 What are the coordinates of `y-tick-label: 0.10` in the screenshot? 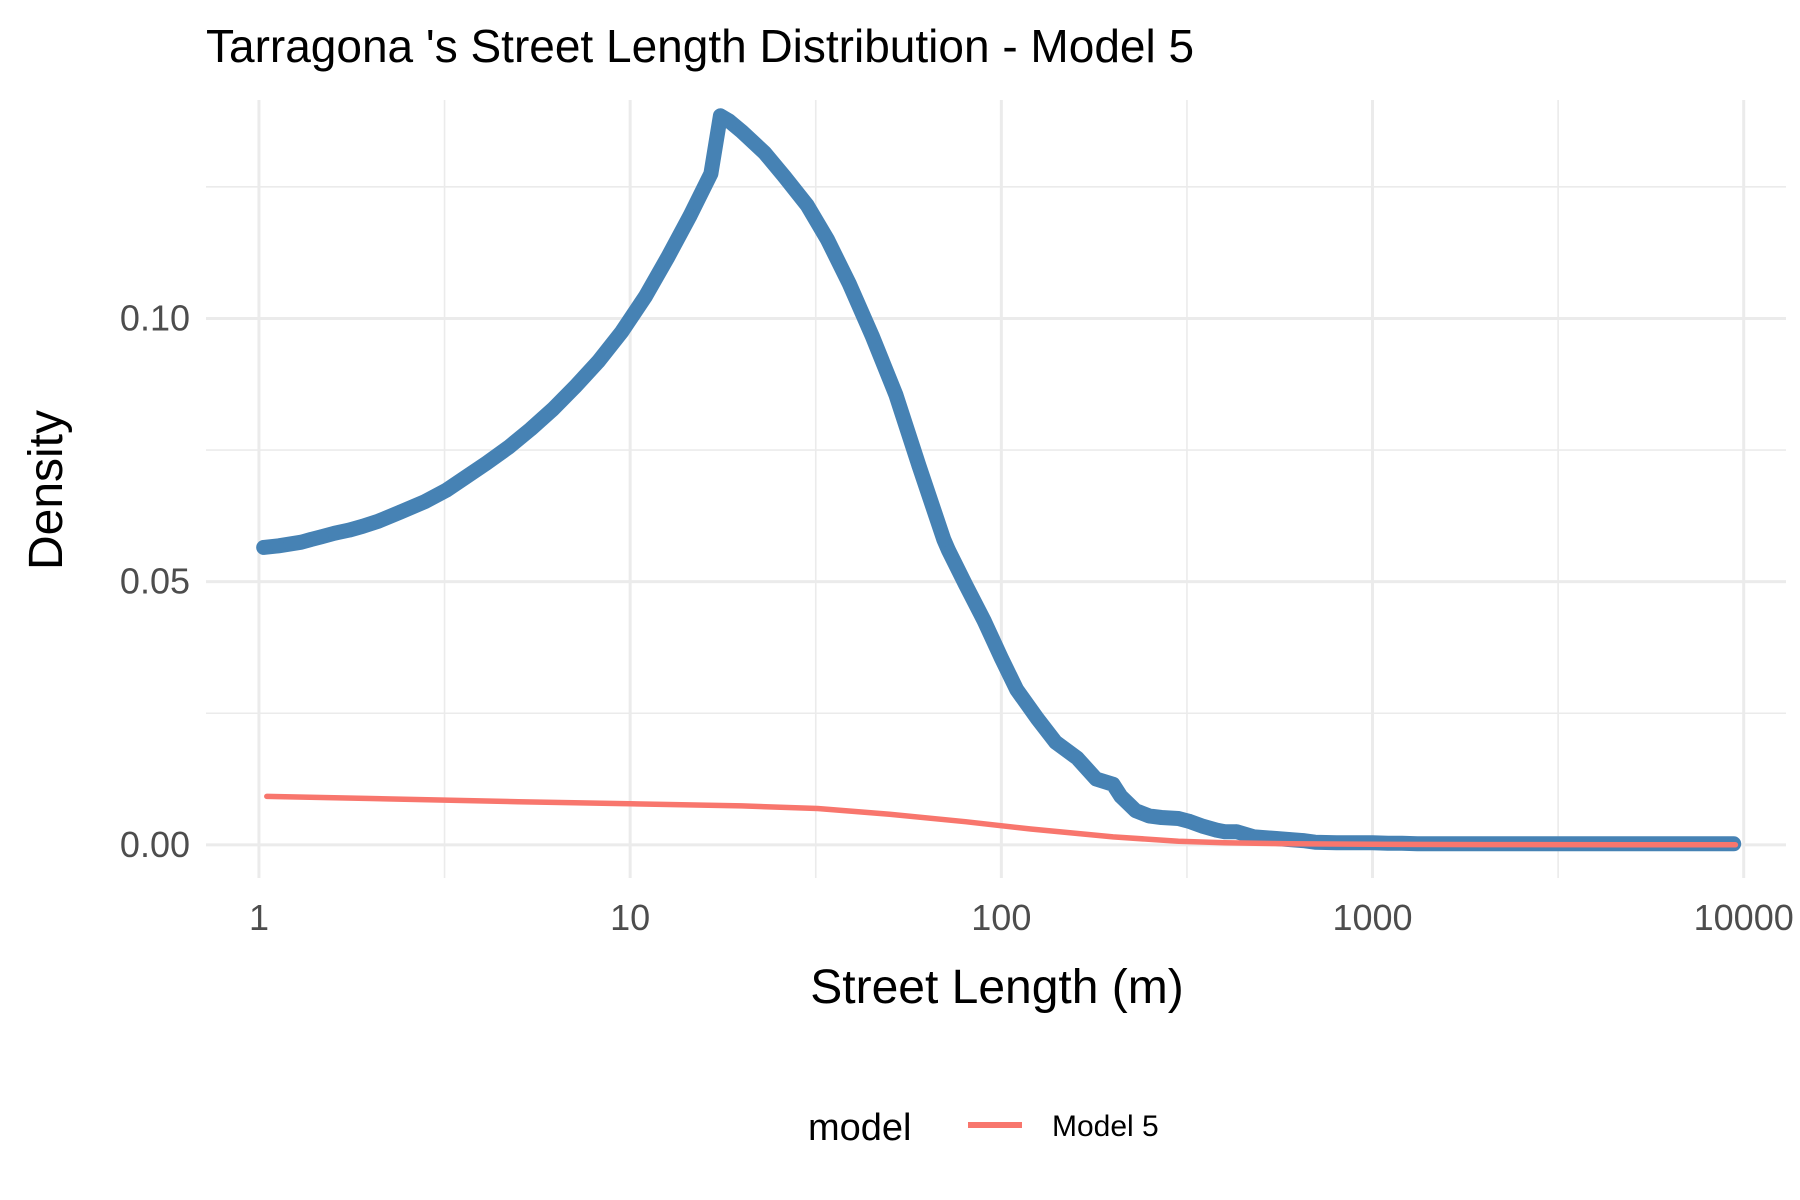 It's located at (155, 317).